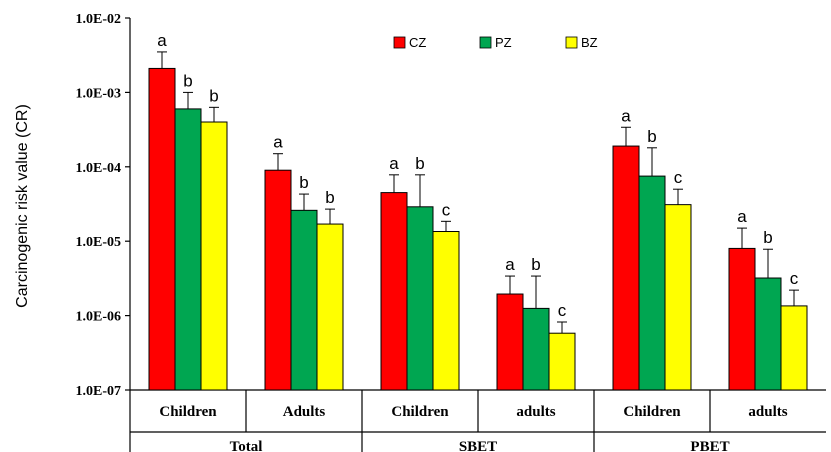 Image resolution: width=831 pixels, height=452 pixels. I want to click on legend-swatch-cz, so click(399, 42).